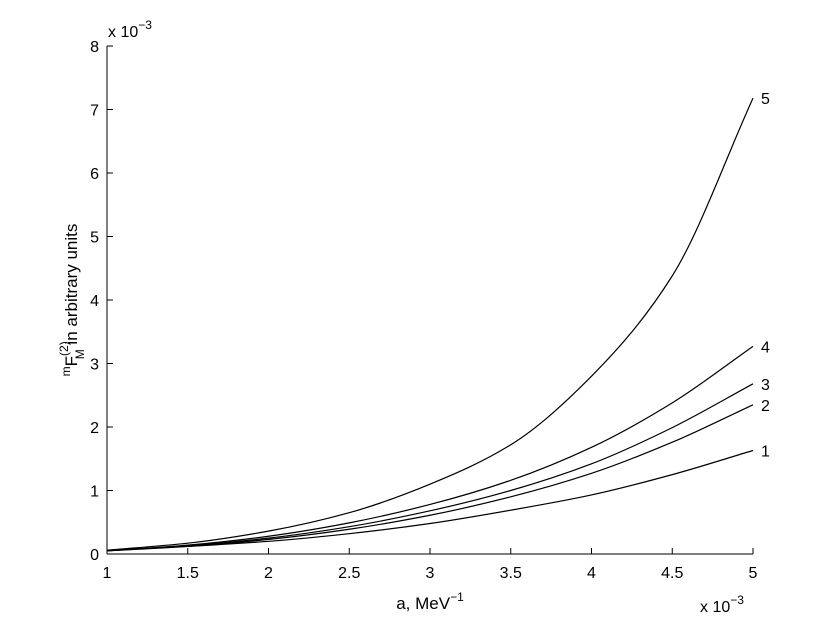 Image resolution: width=830 pixels, height=625 pixels. What do you see at coordinates (672, 573) in the screenshot?
I see `x-tick-label: 4.5` at bounding box center [672, 573].